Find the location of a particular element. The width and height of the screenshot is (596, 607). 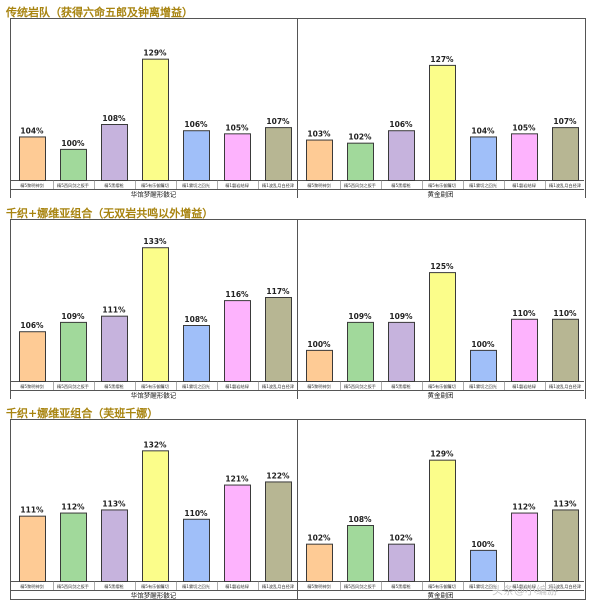

data-label: 107% is located at coordinates (278, 121).